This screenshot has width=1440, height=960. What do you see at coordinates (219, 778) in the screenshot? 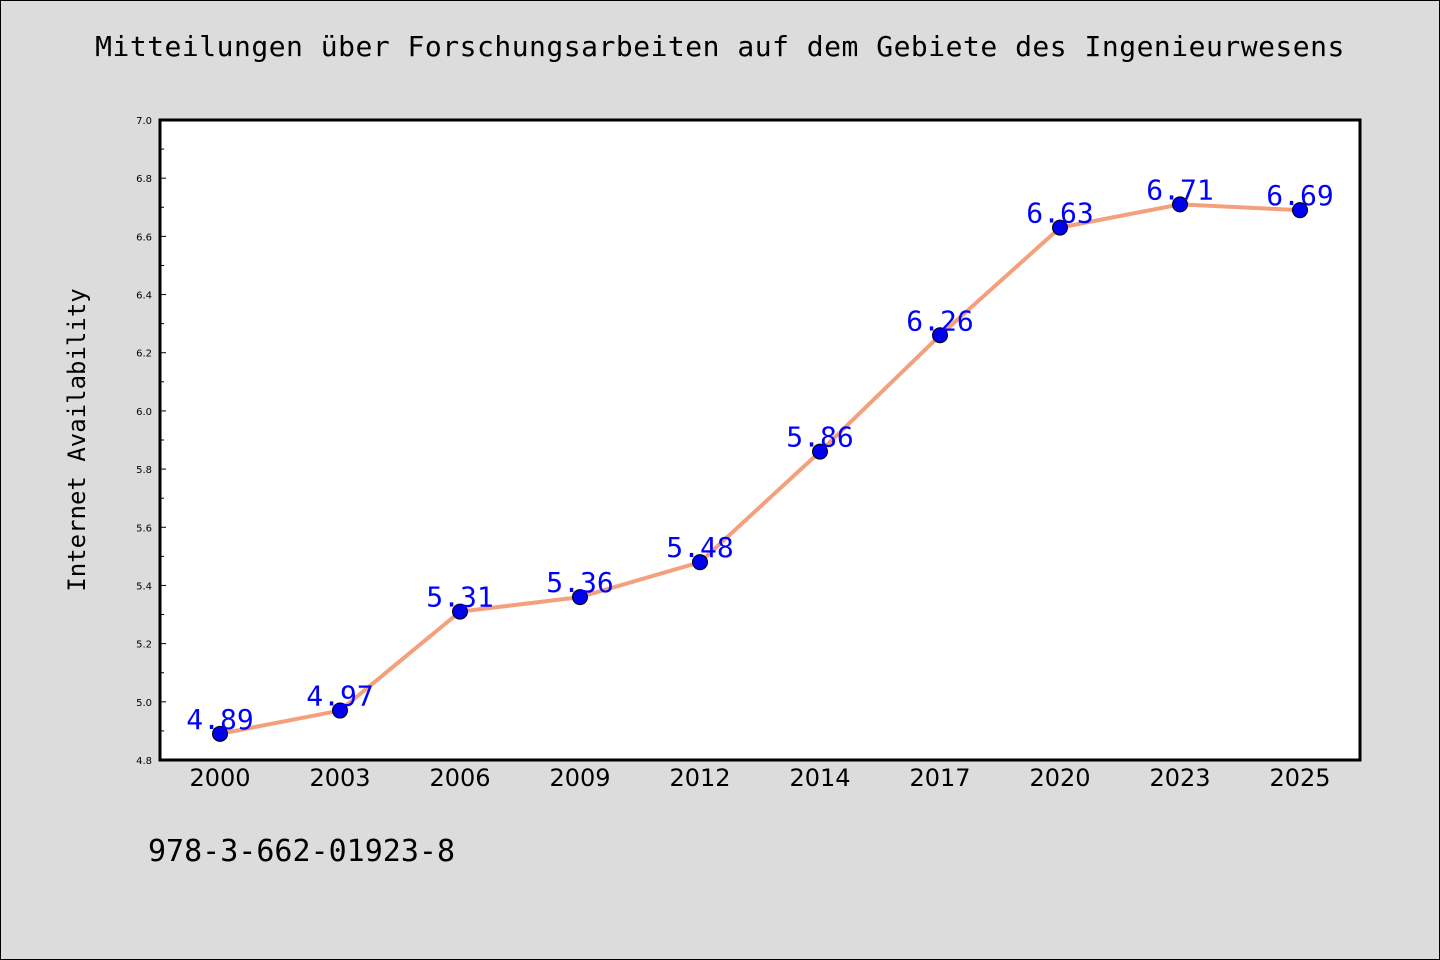
I see `x-tick-label: 2000` at bounding box center [219, 778].